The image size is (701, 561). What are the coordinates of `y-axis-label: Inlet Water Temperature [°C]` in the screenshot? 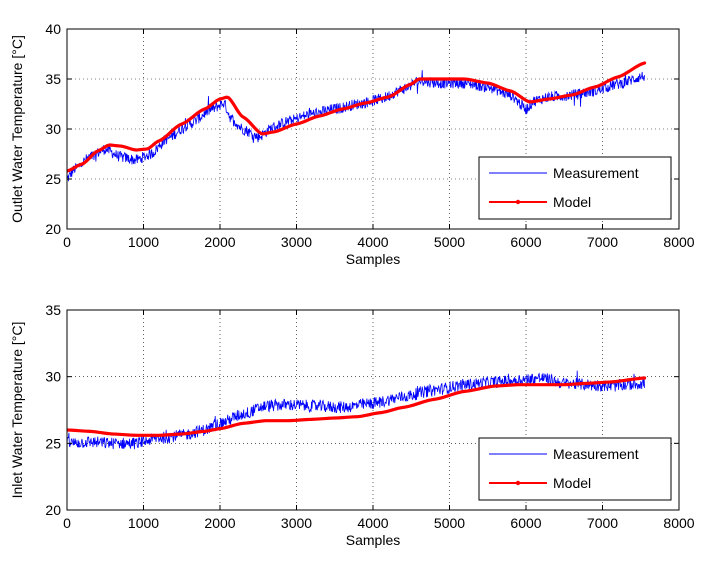 It's located at (17, 410).